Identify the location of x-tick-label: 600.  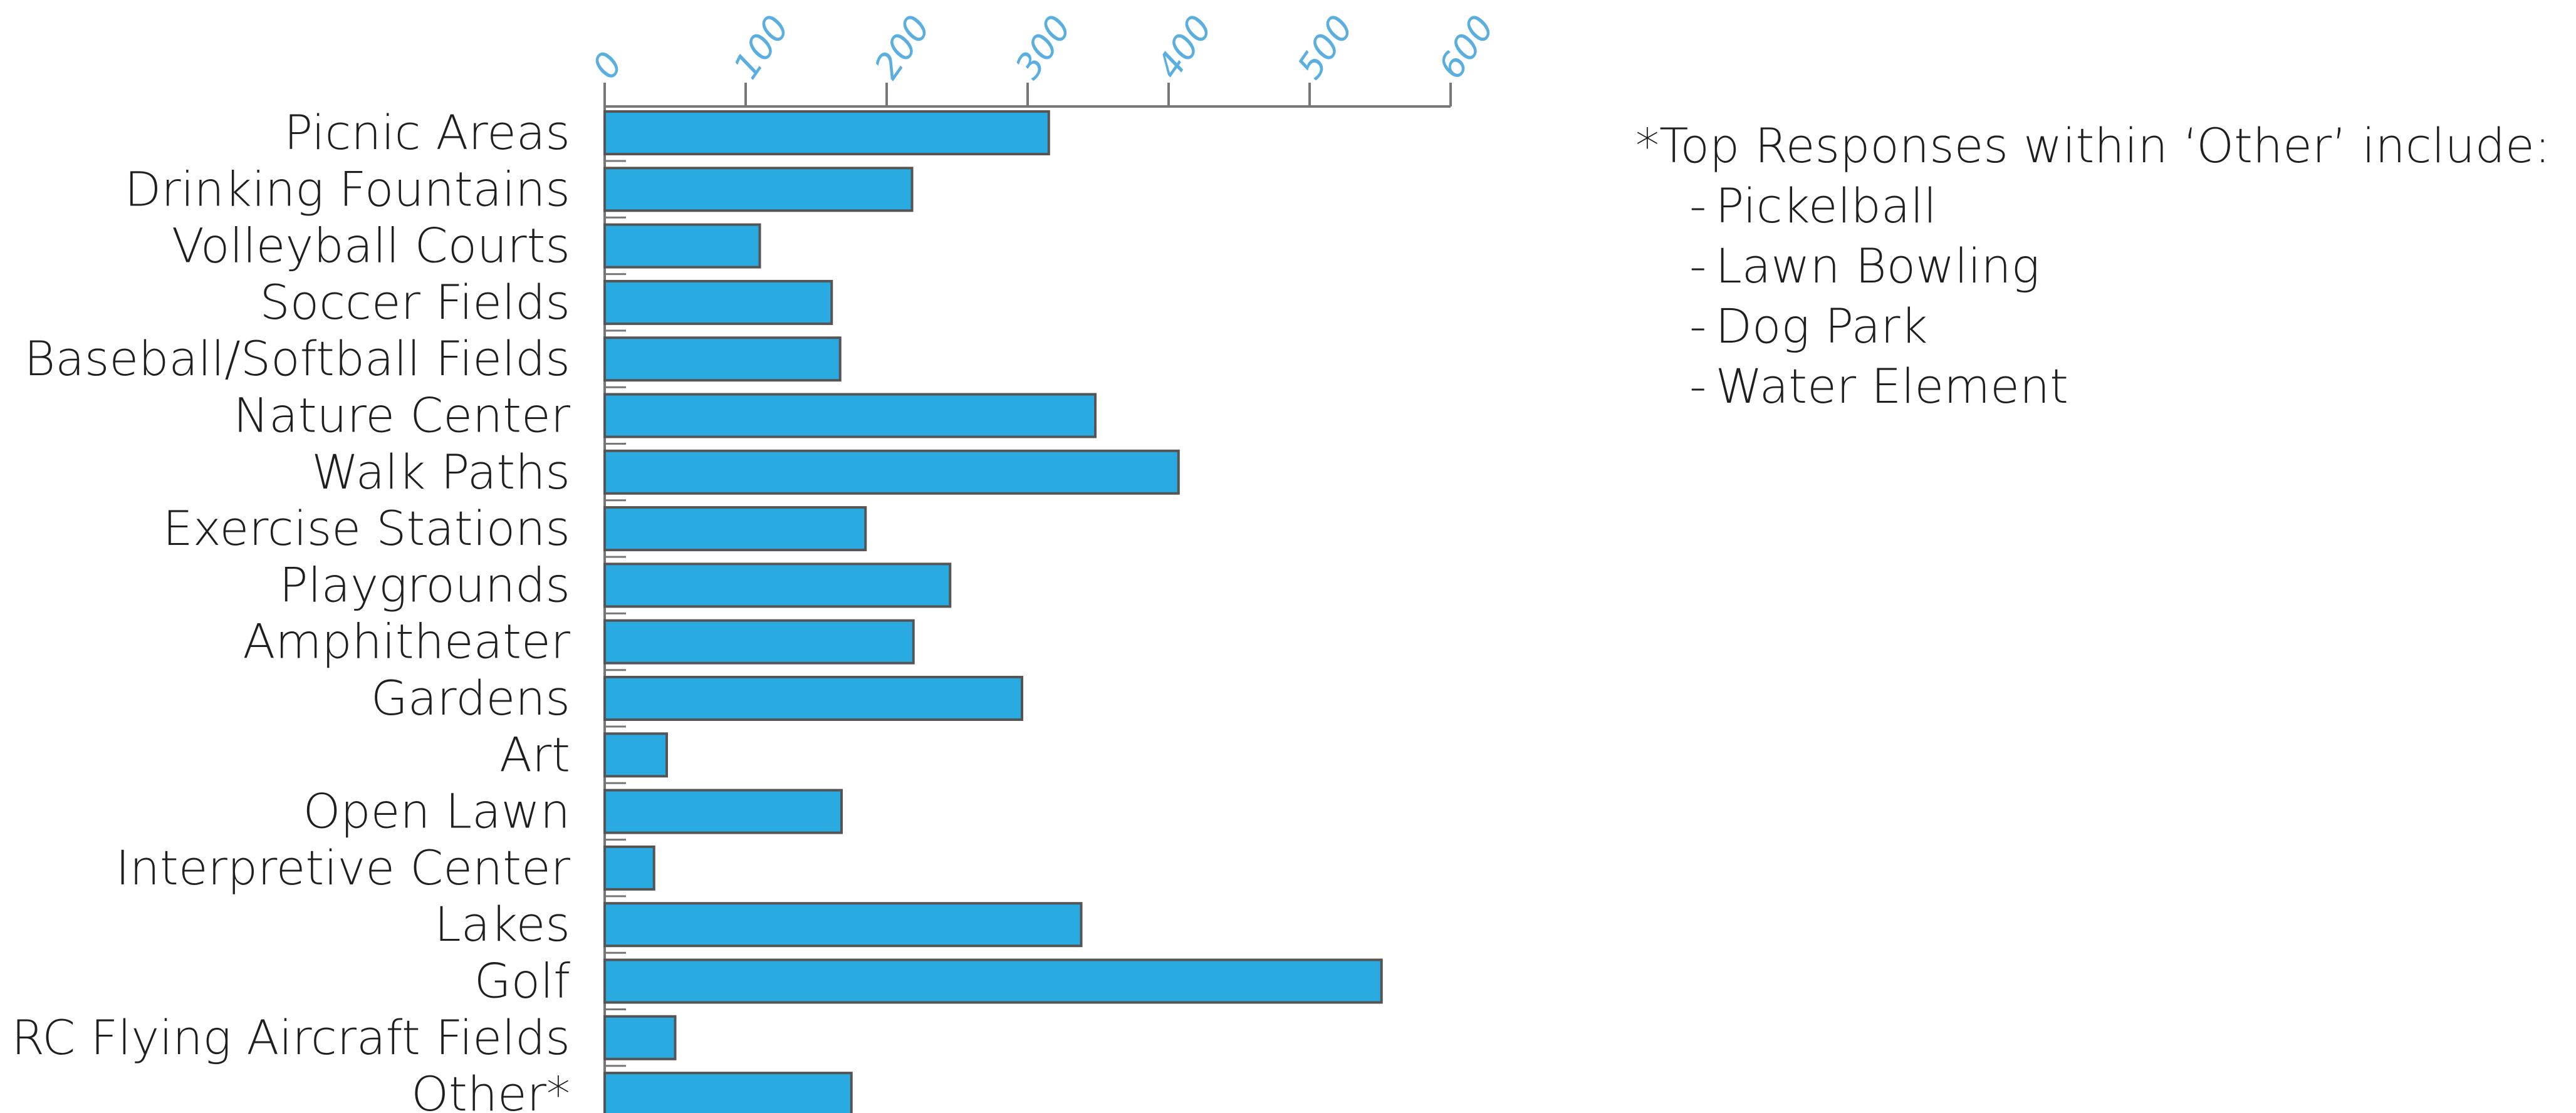
(1467, 47).